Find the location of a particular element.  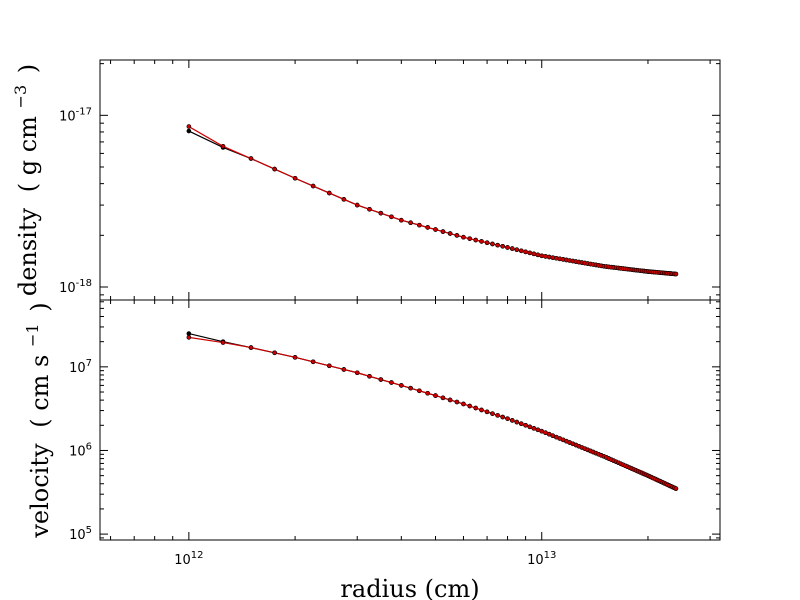

tick-exponent: -17 is located at coordinates (84, 111).